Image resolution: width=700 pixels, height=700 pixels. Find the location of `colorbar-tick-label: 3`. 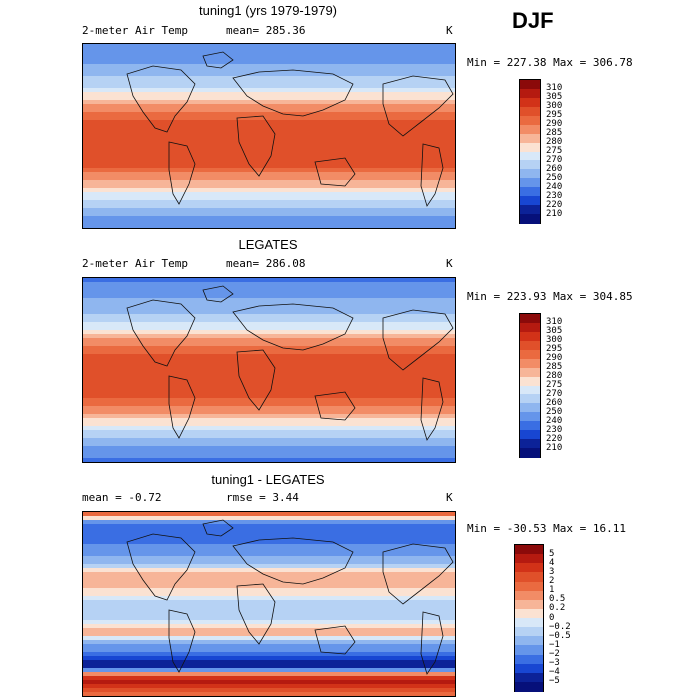

colorbar-tick-label: 3 is located at coordinates (552, 571).